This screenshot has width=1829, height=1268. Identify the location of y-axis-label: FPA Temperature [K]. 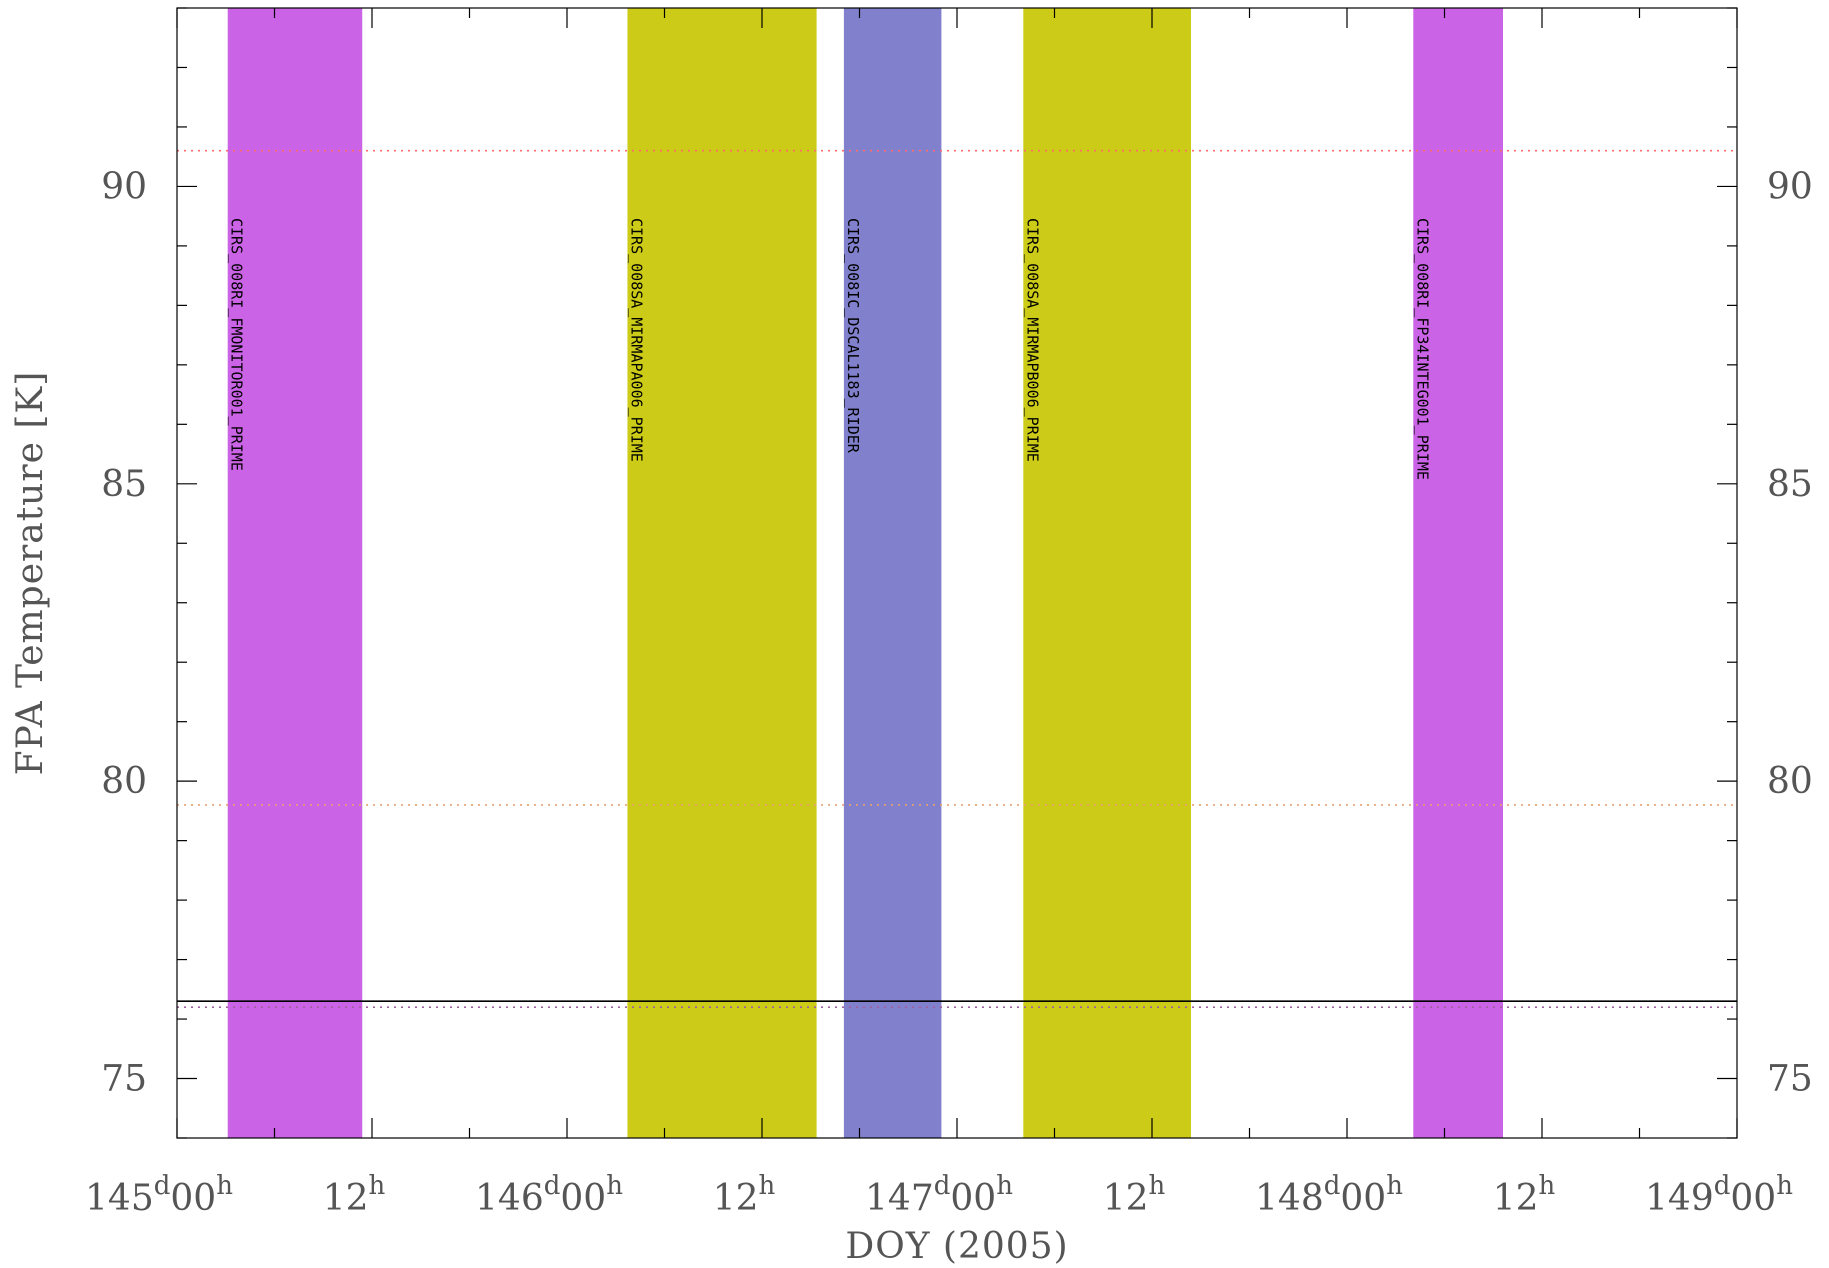
(30, 573).